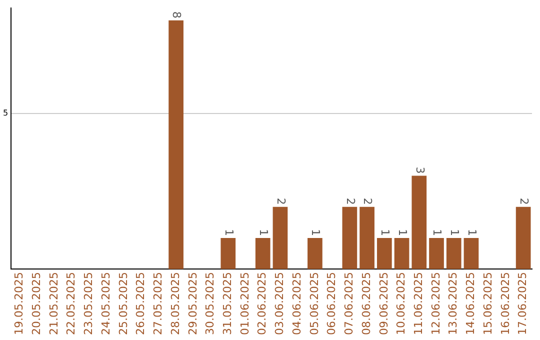 The width and height of the screenshot is (540, 340). Describe the element at coordinates (418, 304) in the screenshot. I see `x-tick-label: 11.06.2025` at that location.